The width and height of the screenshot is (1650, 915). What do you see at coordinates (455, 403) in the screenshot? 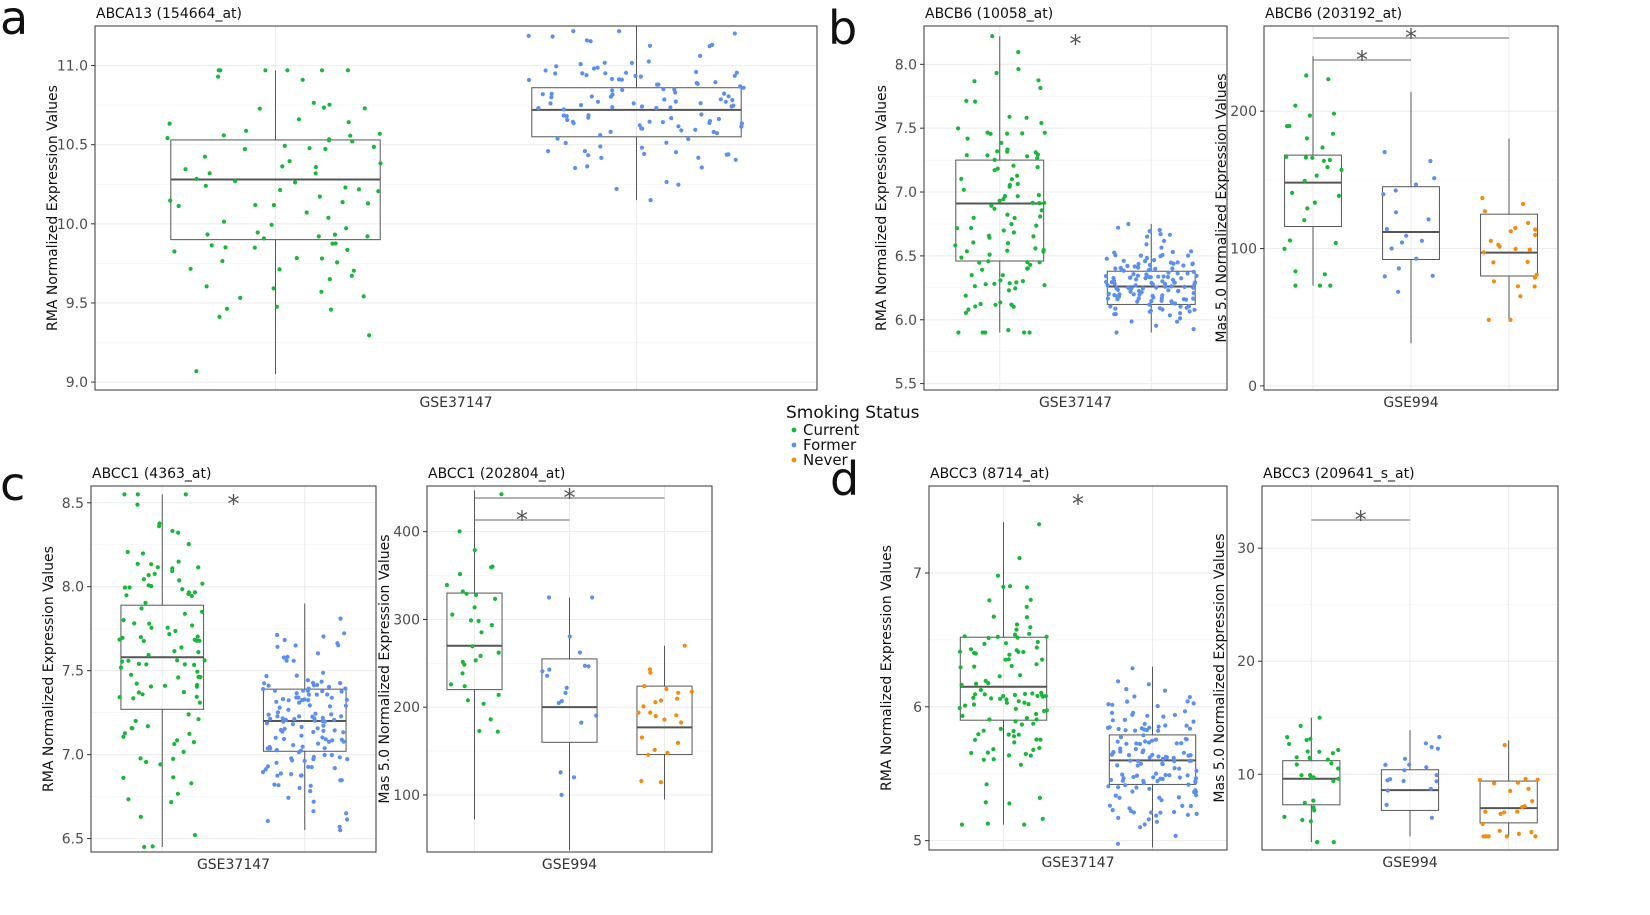
I see `x-axis-label: GSE37147` at bounding box center [455, 403].